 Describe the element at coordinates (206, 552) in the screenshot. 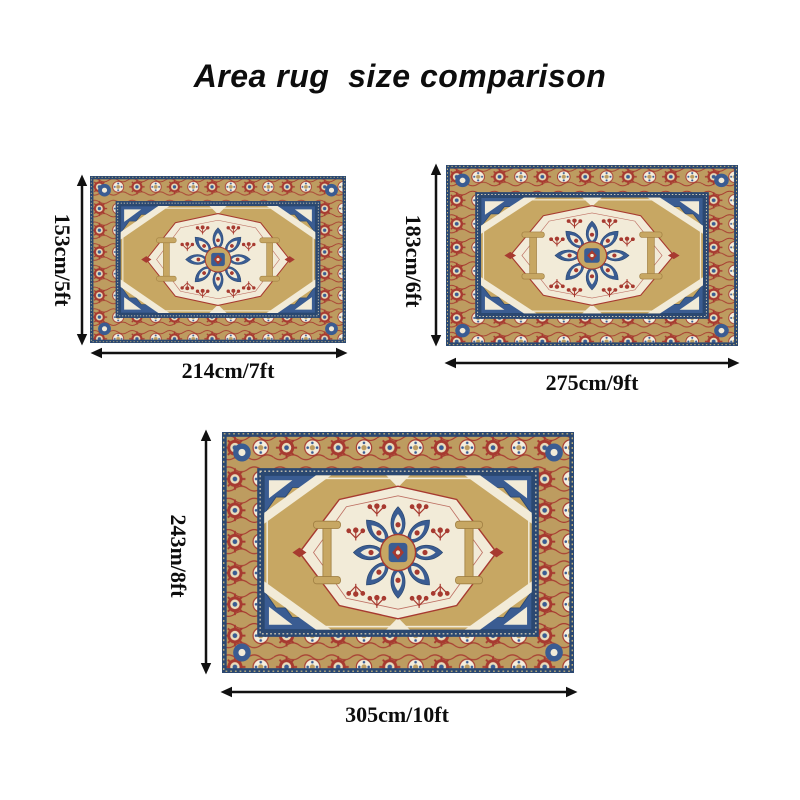

I see `height-dimension-arrow-8x10` at that location.